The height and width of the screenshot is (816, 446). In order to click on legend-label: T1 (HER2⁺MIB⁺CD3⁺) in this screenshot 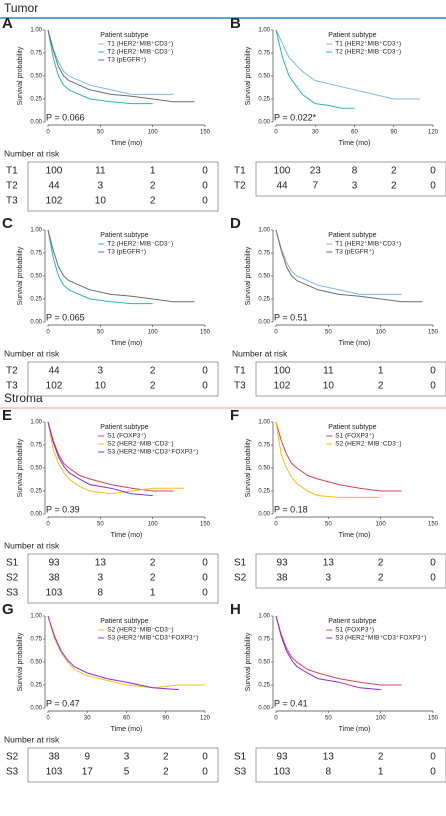, I will do `click(368, 244)`.